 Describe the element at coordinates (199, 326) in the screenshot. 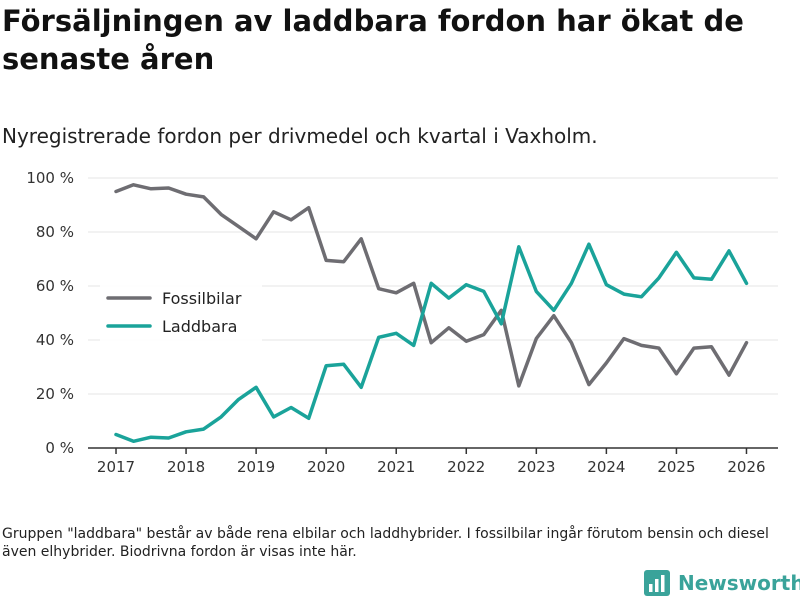

I see `legend-label-laddbara: Laddbara` at that location.